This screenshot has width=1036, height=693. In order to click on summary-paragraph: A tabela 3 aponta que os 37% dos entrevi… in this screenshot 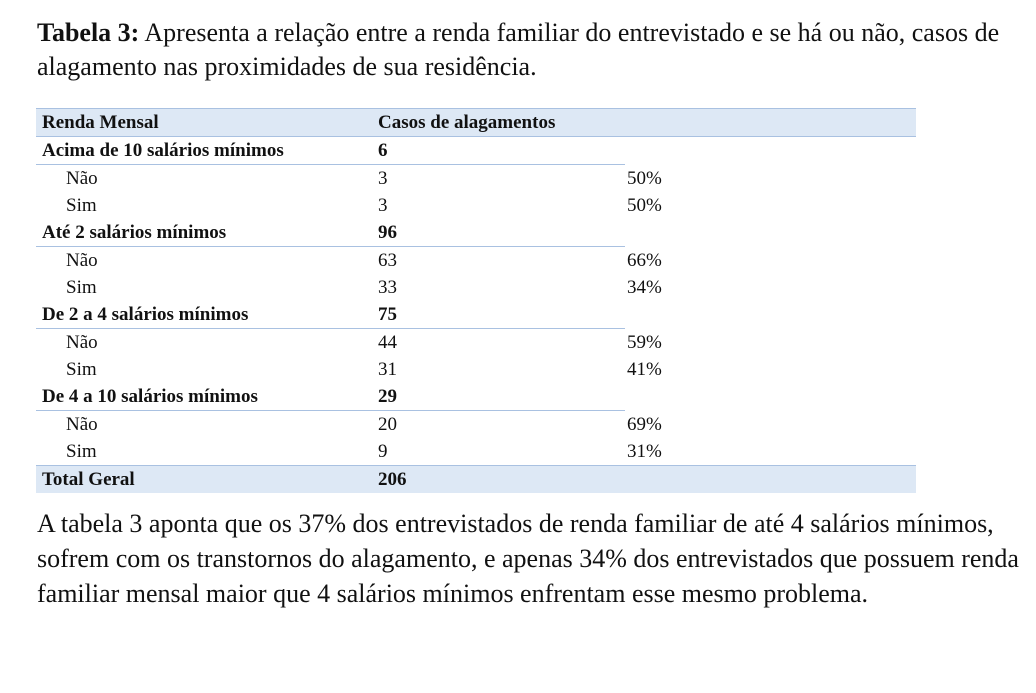, I will do `click(528, 558)`.